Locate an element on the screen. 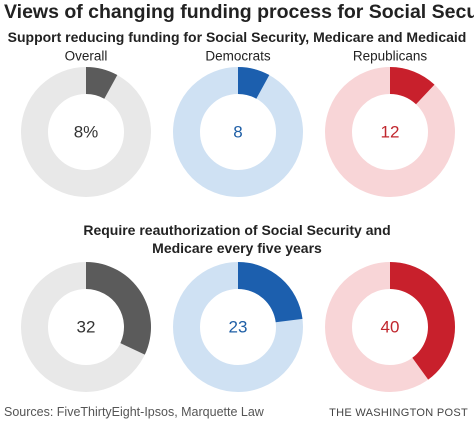 This screenshot has width=474, height=425. value-label: 40 is located at coordinates (390, 326).